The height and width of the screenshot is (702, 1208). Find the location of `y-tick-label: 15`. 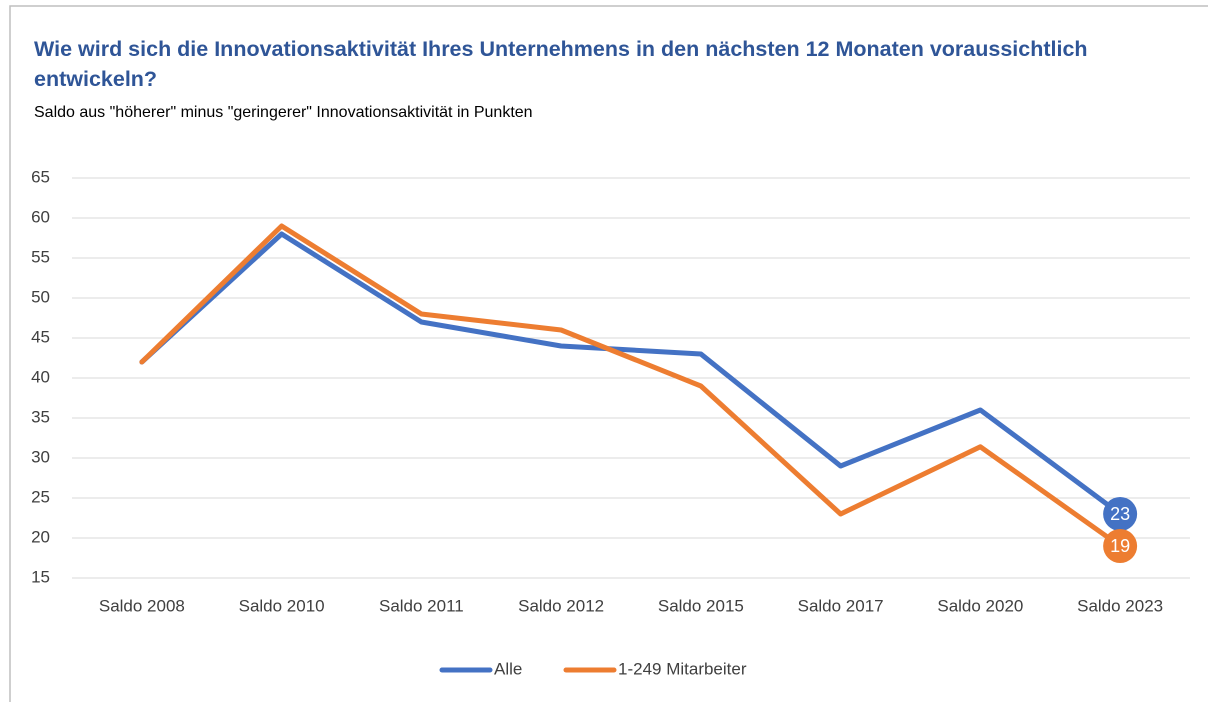

y-tick-label: 15 is located at coordinates (40, 576).